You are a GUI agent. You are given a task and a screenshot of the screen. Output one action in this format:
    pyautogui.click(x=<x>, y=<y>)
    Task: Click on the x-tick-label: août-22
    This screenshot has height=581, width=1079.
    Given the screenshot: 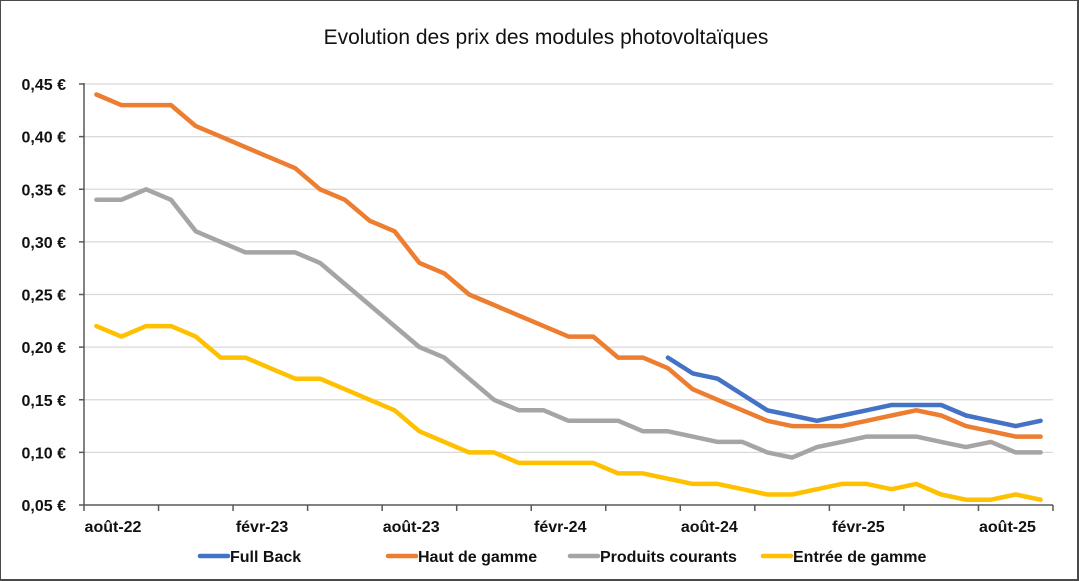 What is the action you would take?
    pyautogui.click(x=113, y=527)
    